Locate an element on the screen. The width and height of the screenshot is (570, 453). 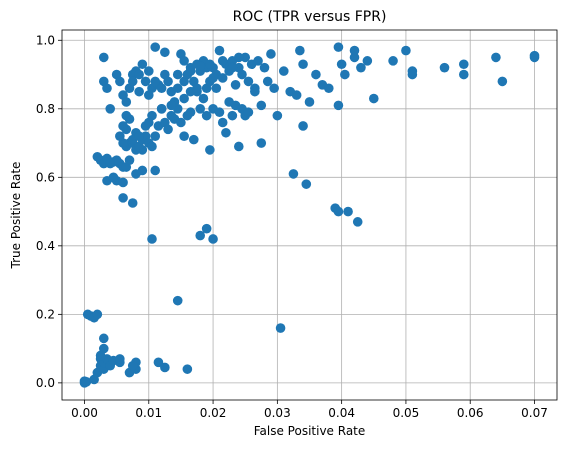
y-tick-label: 0.2 is located at coordinates (45, 314).